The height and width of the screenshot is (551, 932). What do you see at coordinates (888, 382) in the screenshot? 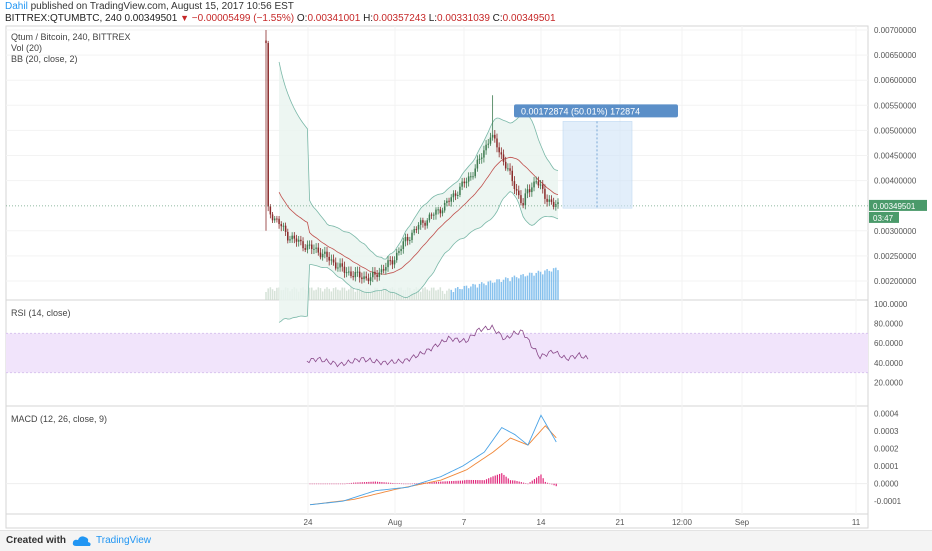
I see `rsi-axis-tick-label: 20.0000` at bounding box center [888, 382].